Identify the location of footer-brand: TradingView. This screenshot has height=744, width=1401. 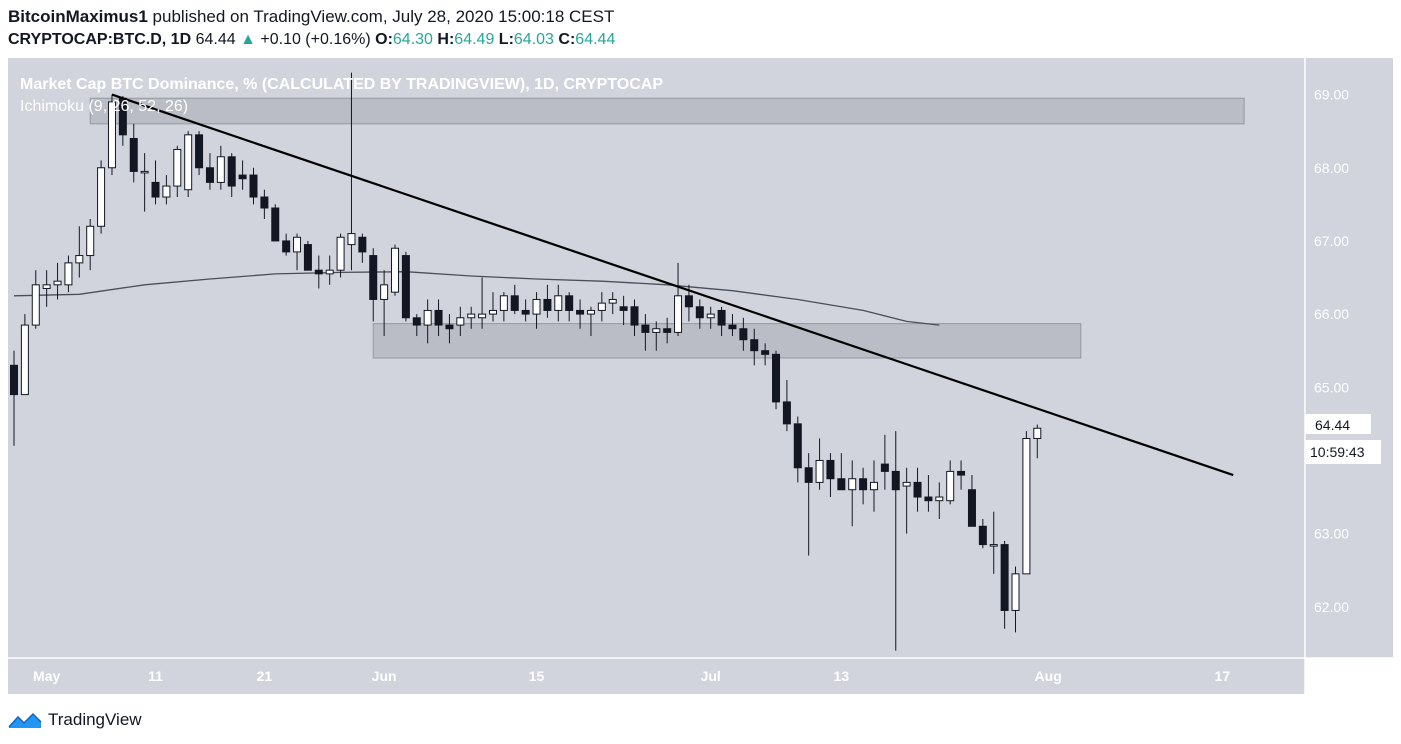
(75, 720).